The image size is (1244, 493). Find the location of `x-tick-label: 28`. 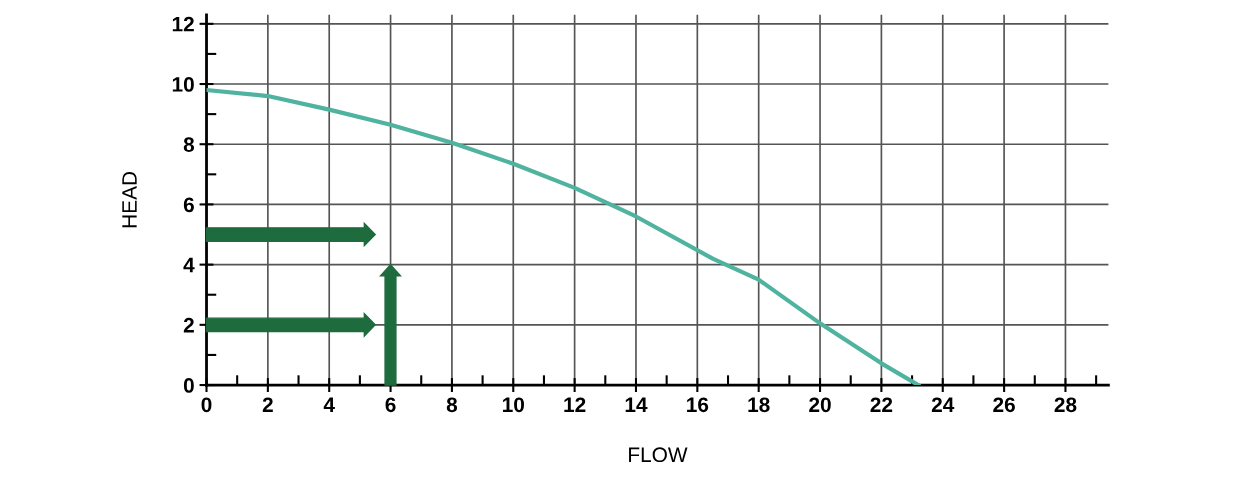

x-tick-label: 28 is located at coordinates (1065, 405).